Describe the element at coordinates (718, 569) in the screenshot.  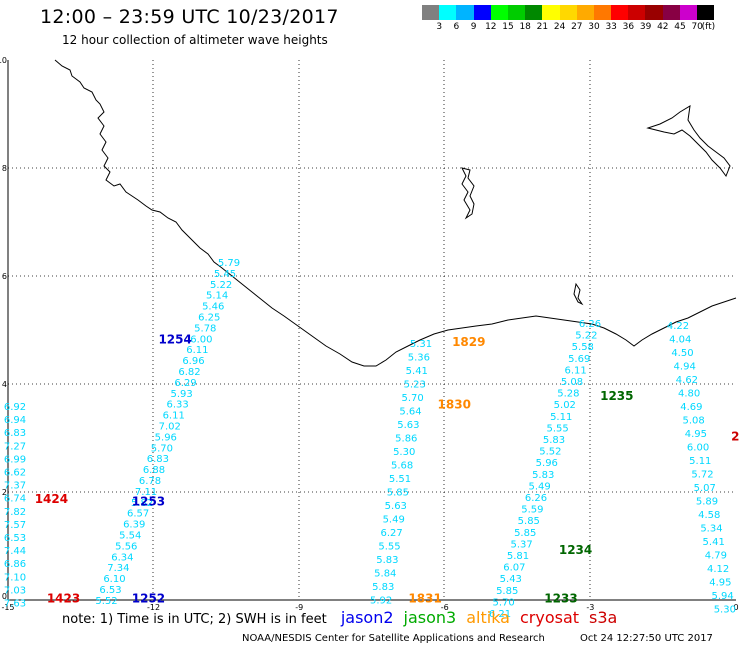
I see `swh-value: 4.12` at that location.